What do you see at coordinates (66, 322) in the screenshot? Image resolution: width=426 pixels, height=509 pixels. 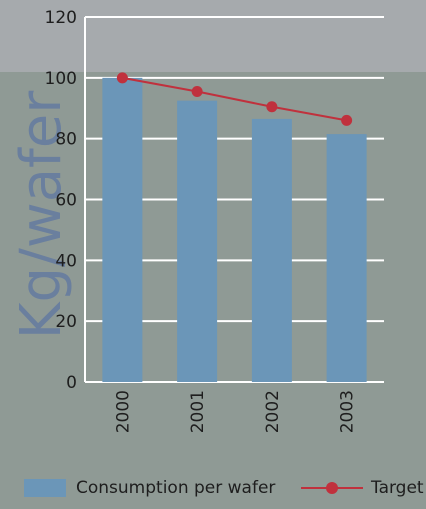 I see `y-tick-label: 20` at bounding box center [66, 322].